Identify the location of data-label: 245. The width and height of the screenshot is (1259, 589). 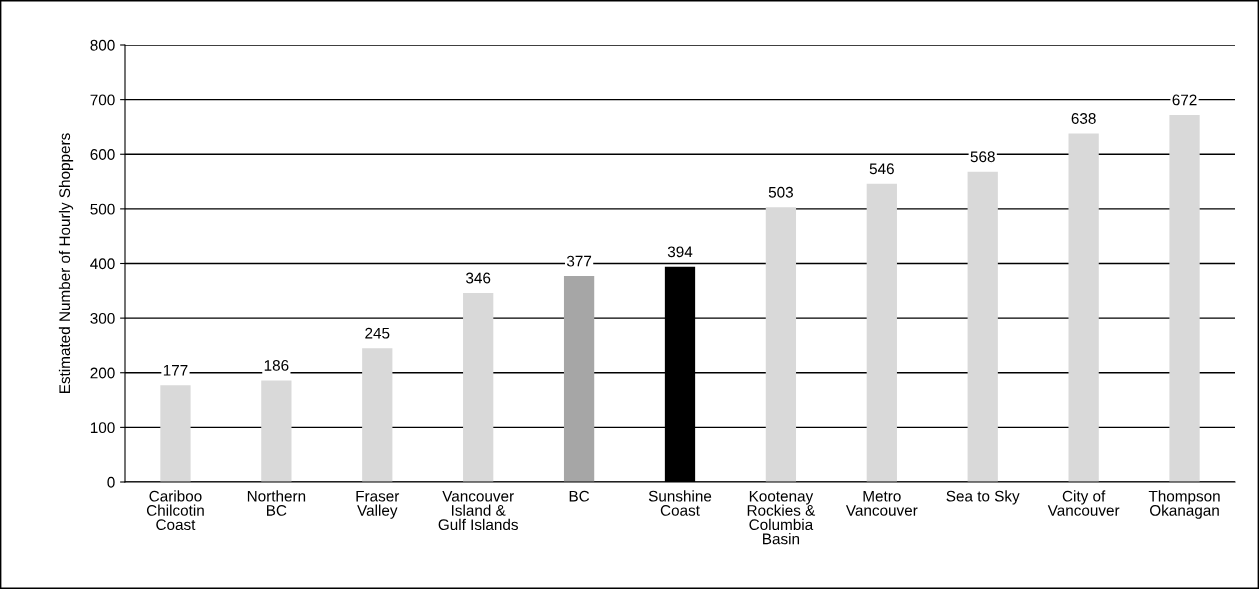
(377, 333).